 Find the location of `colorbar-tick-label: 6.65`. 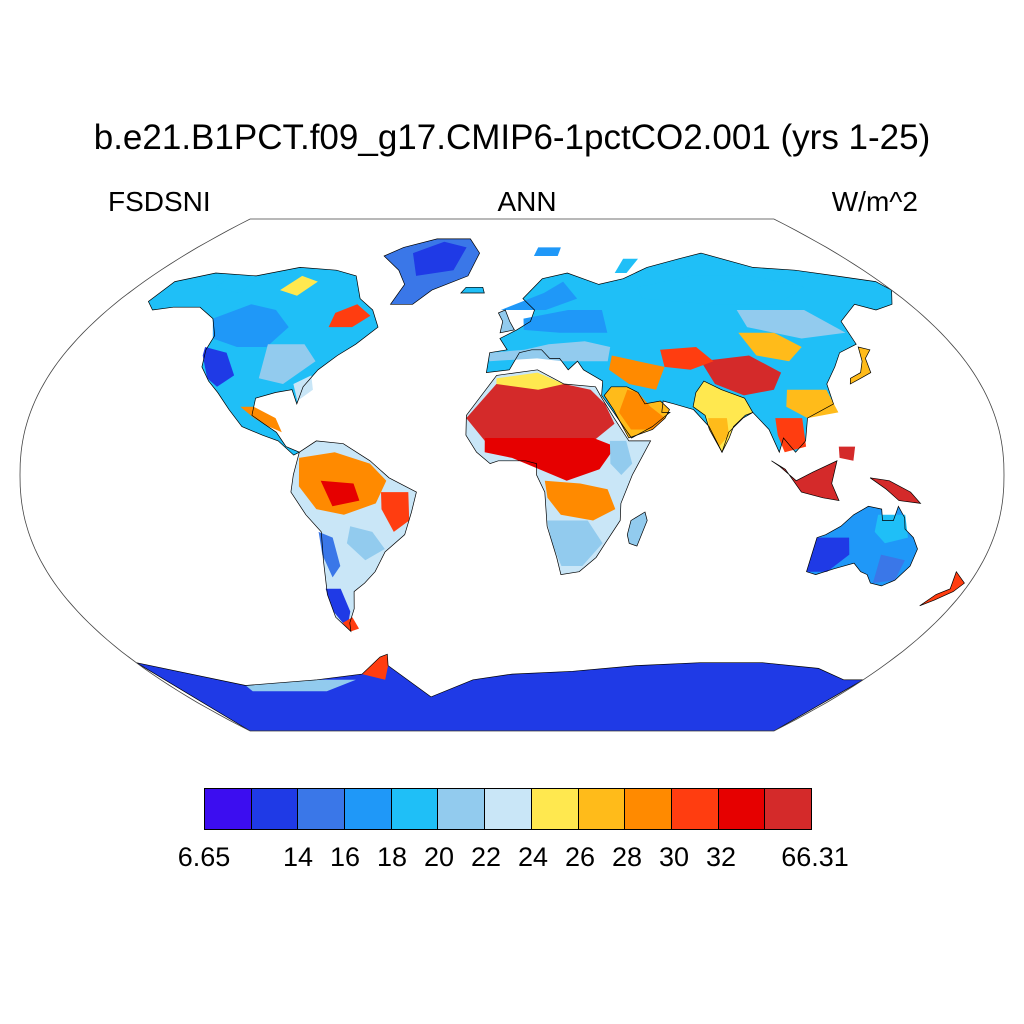

colorbar-tick-label: 6.65 is located at coordinates (204, 857).